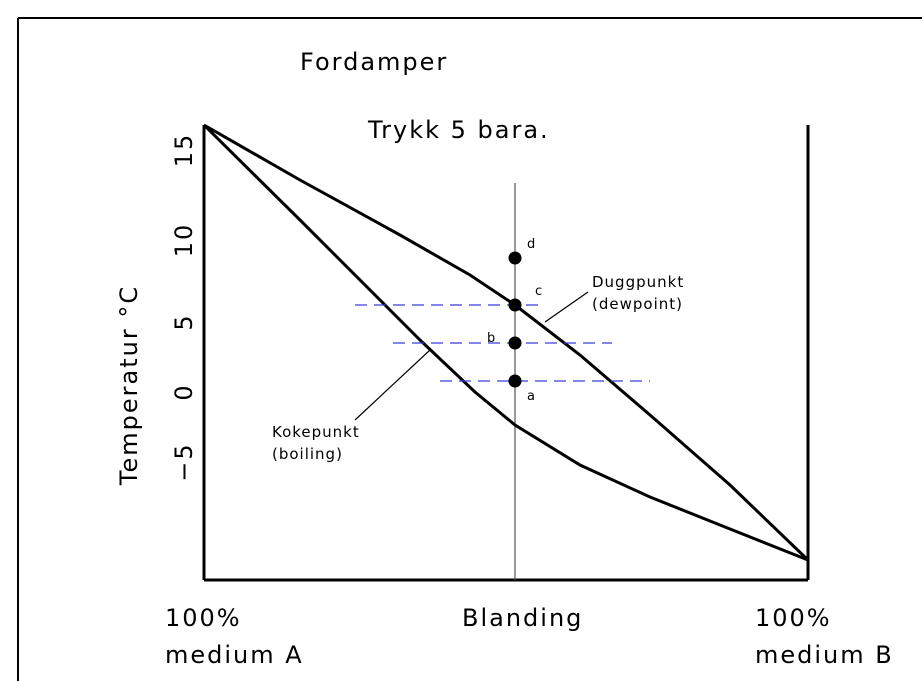 The width and height of the screenshot is (922, 681). What do you see at coordinates (531, 396) in the screenshot?
I see `point-label: a` at bounding box center [531, 396].